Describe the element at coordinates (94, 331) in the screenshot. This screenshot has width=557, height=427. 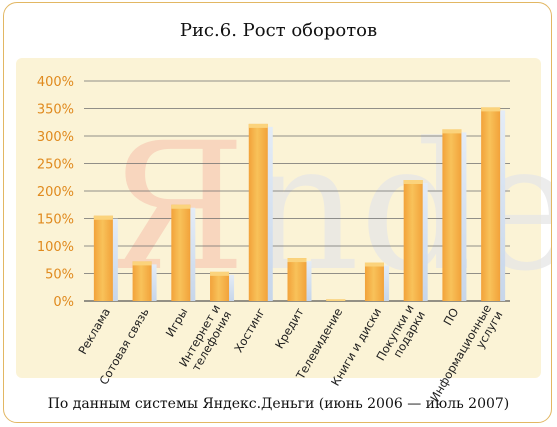
I see `x-tick-label: Реклама` at that location.